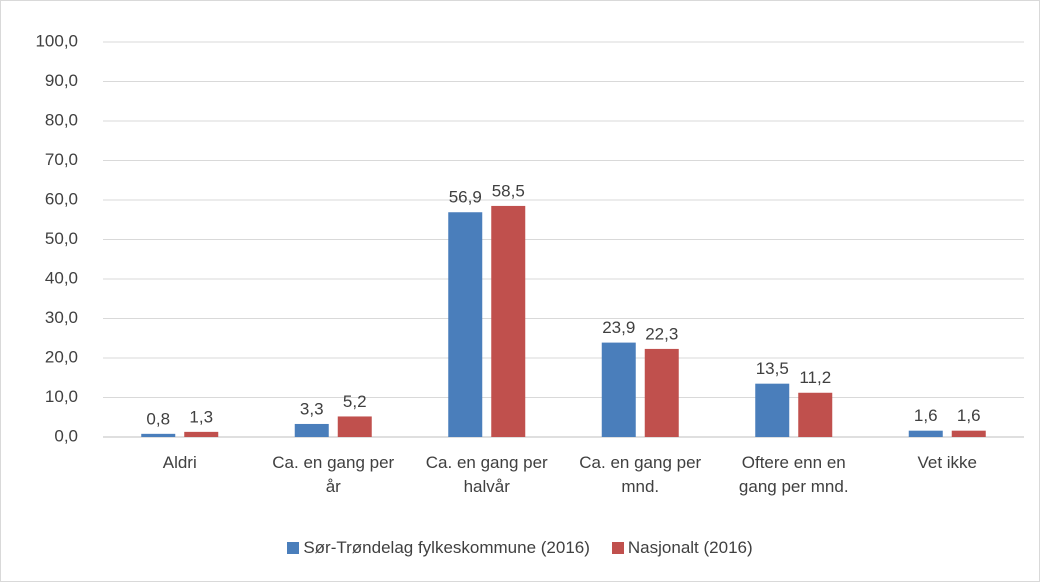  I want to click on legend-item: Nasjonalt (2016), so click(682, 548).